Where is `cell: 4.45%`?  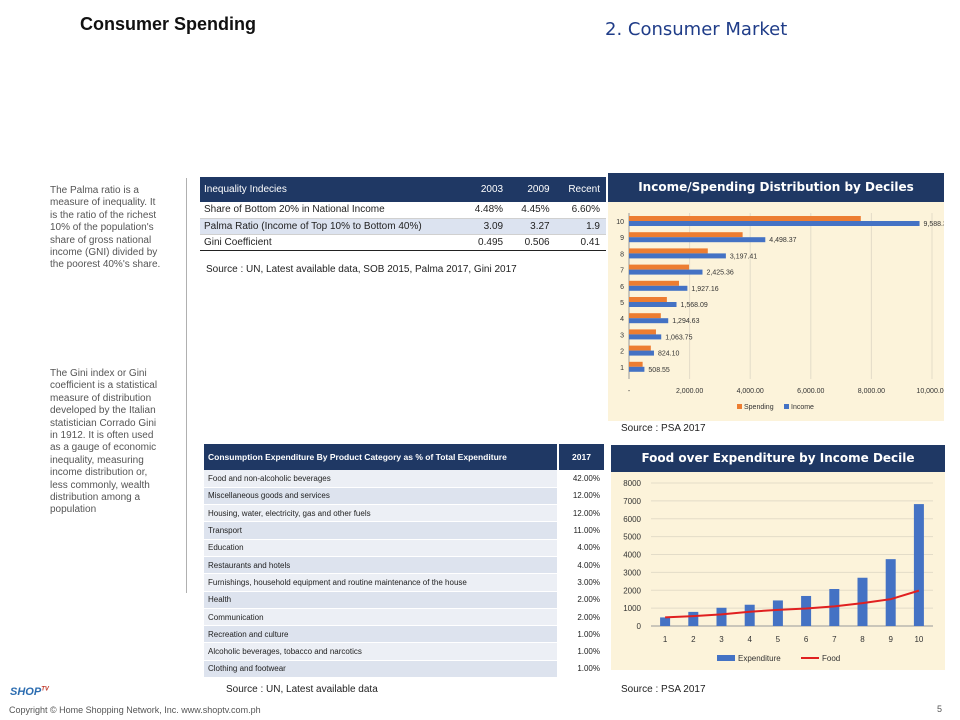 cell: 4.45% is located at coordinates (532, 210).